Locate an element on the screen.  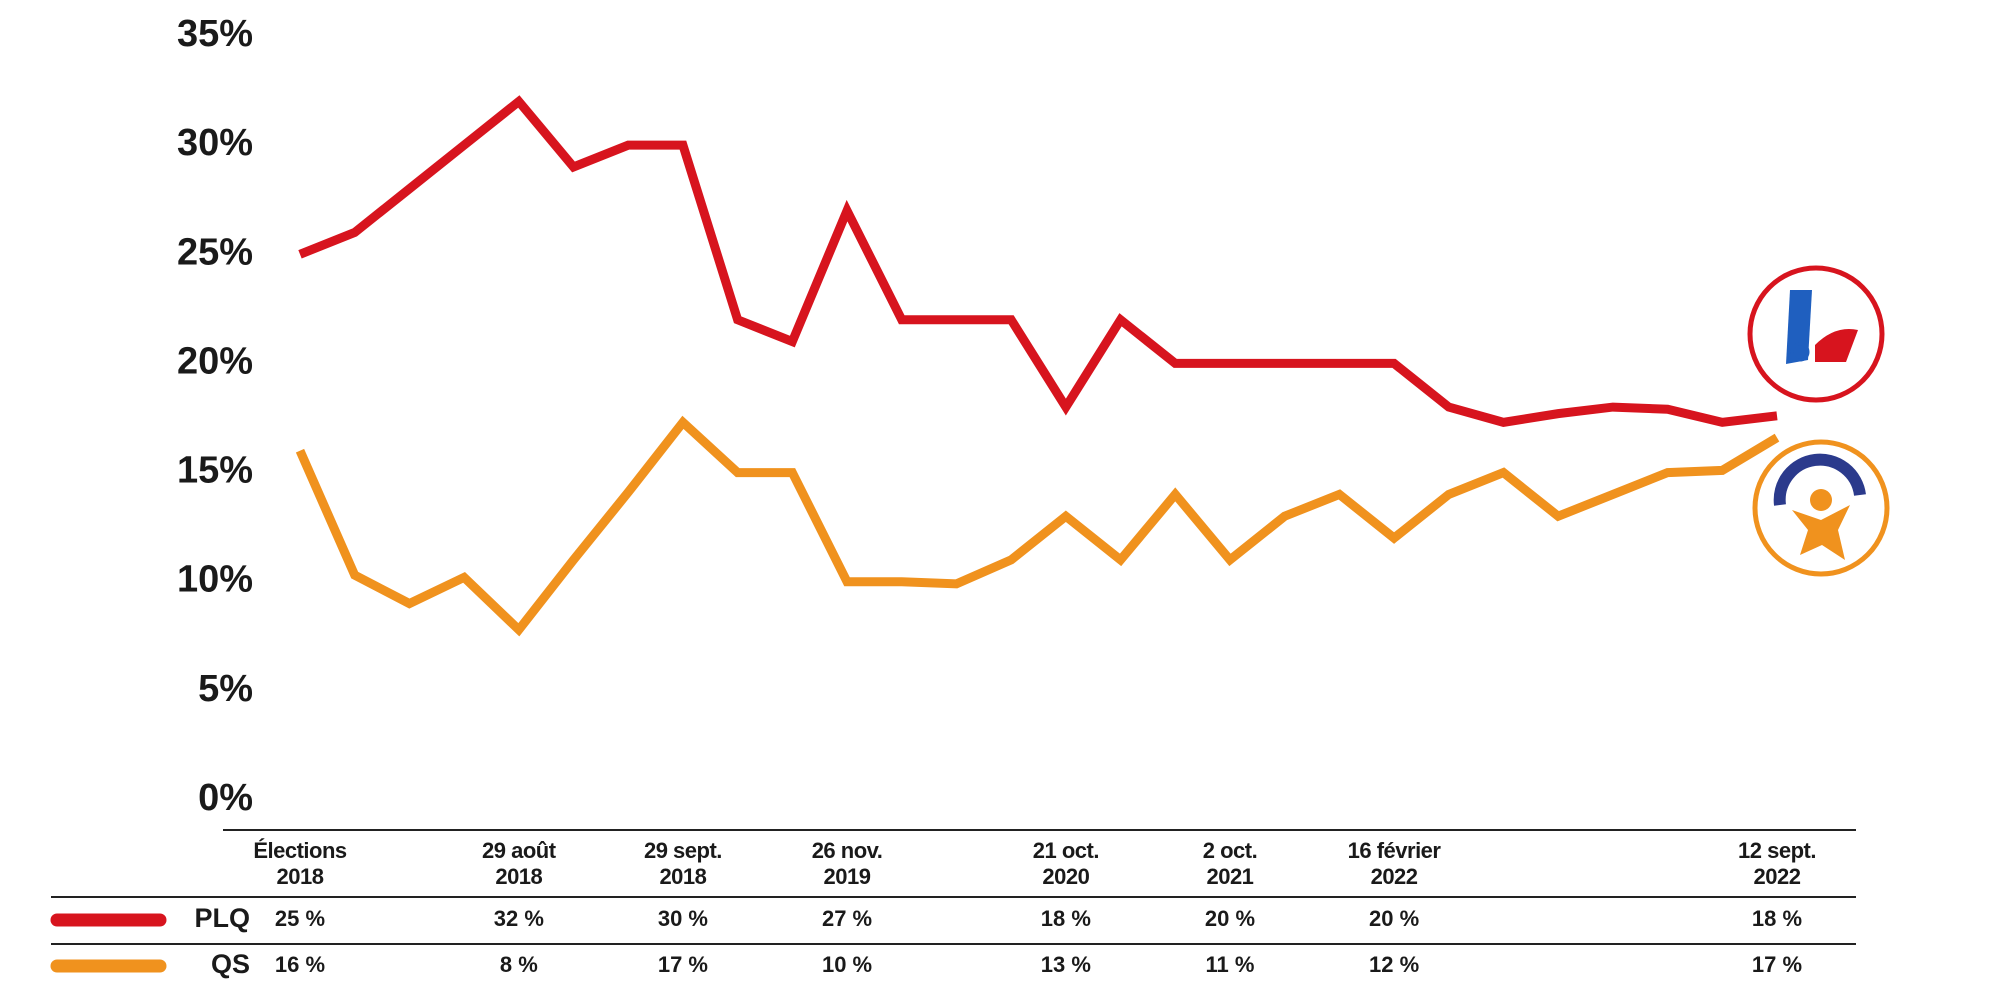
y-tick-label: 30% is located at coordinates (215, 143).